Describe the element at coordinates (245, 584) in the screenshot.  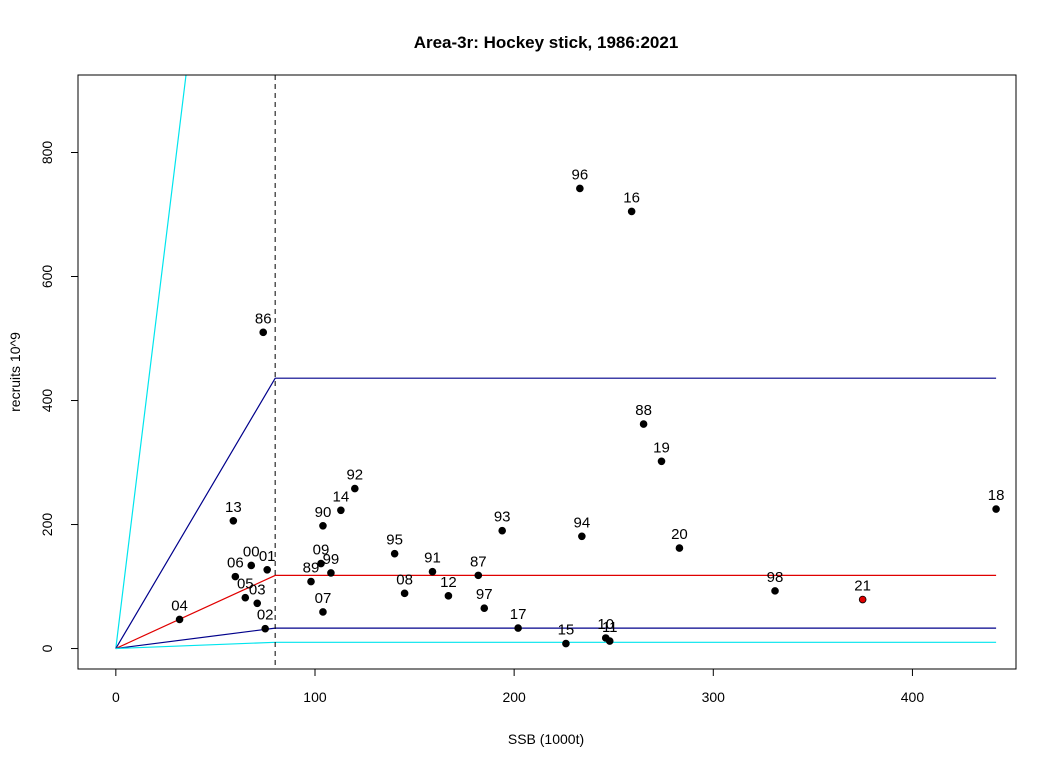
I see `point-label-05: 05` at that location.